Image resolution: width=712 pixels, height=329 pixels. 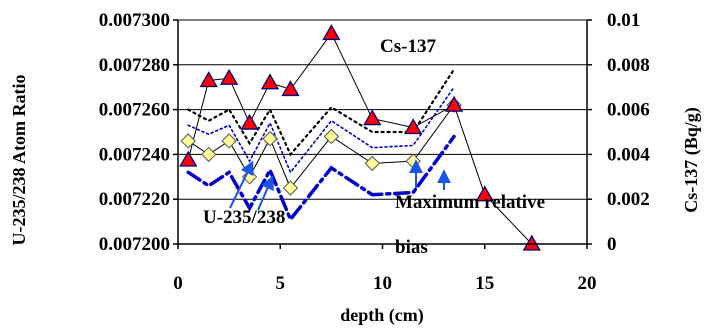 What do you see at coordinates (134, 244) in the screenshot?
I see `y-tick-label: 0.007200` at bounding box center [134, 244].